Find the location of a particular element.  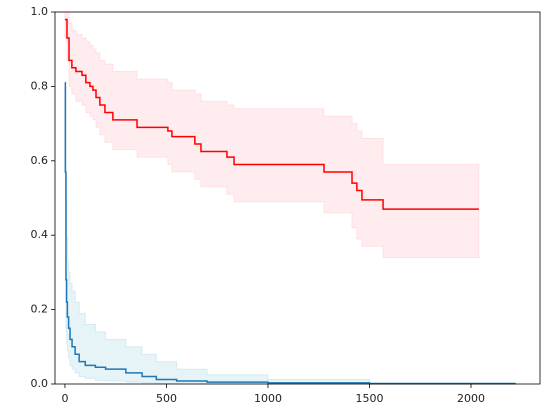

y-tick-label: 0.8 is located at coordinates (40, 85).